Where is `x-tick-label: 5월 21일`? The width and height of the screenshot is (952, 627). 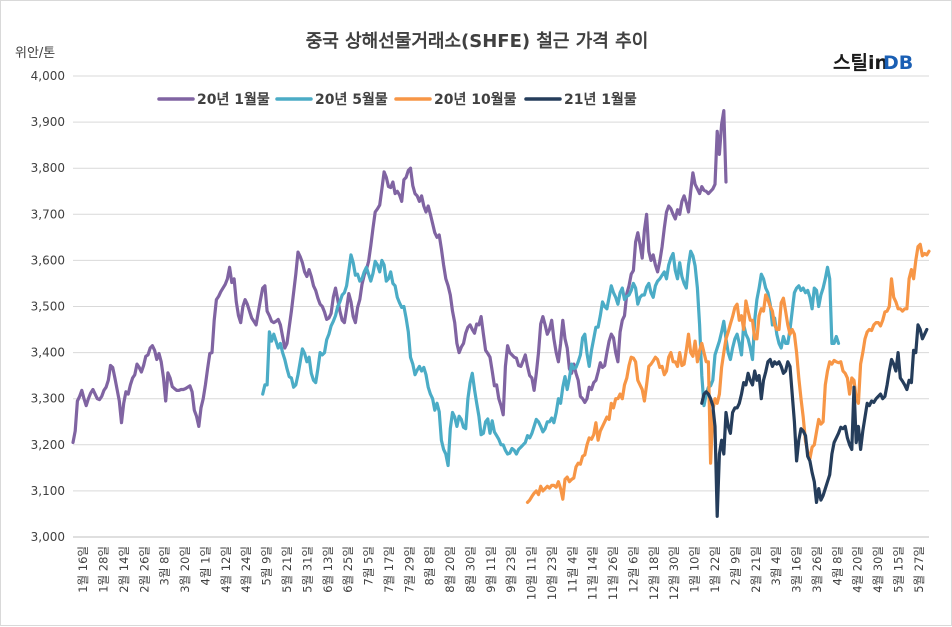 x-tick-label: 5월 21일 is located at coordinates (287, 569).